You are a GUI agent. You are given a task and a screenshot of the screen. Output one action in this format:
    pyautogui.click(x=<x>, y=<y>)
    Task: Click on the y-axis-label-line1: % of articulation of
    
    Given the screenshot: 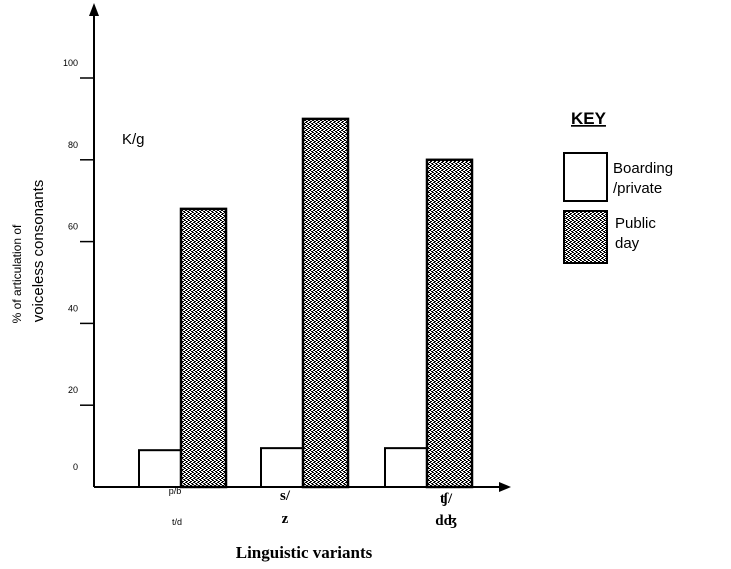 What is the action you would take?
    pyautogui.click(x=17, y=273)
    